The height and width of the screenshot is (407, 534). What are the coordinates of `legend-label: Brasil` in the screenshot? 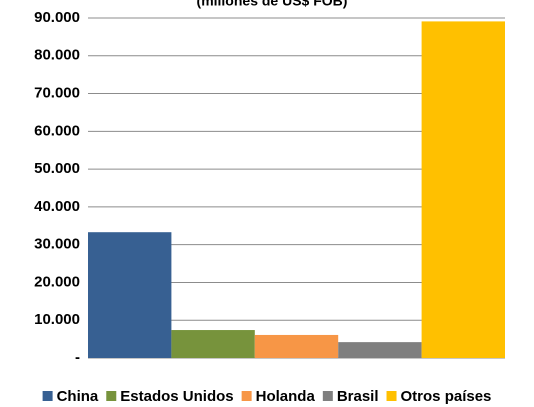 It's located at (358, 396).